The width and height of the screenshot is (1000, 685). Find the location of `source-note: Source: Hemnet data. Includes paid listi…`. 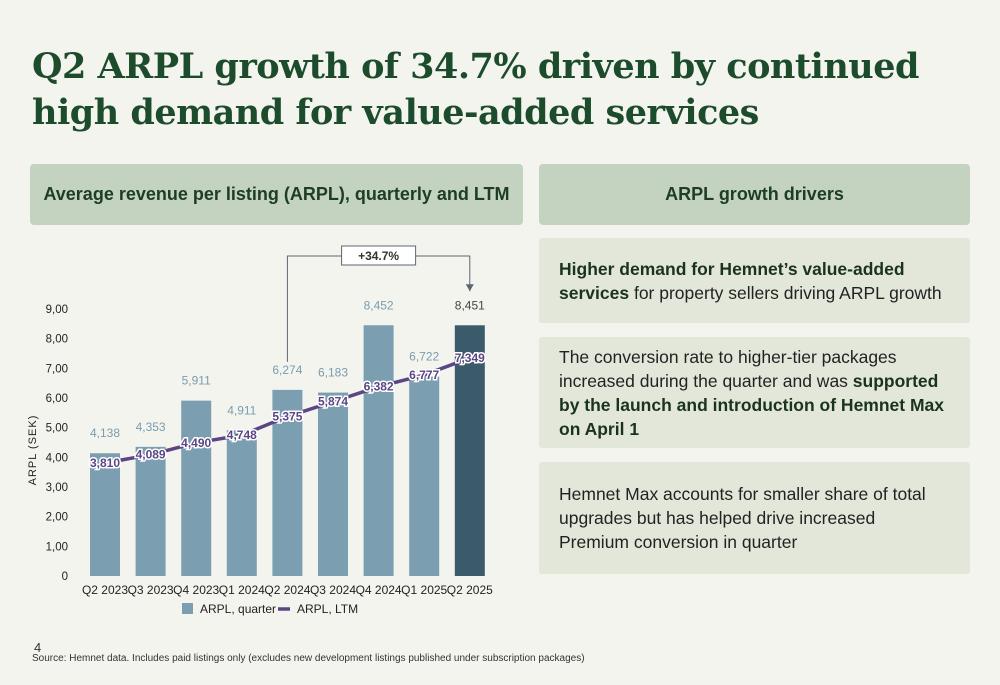

source-note: Source: Hemnet data. Includes paid listi… is located at coordinates (308, 658).